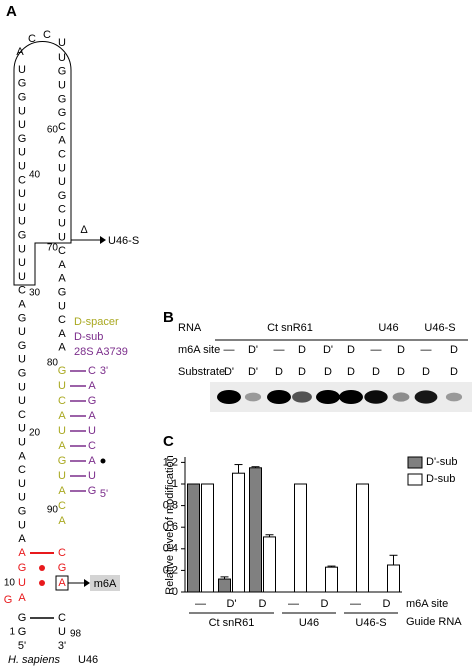 Image resolution: width=474 pixels, height=669 pixels. What do you see at coordinates (170, 549) in the screenshot?
I see `y-tick-label: 0.4` at bounding box center [170, 549].